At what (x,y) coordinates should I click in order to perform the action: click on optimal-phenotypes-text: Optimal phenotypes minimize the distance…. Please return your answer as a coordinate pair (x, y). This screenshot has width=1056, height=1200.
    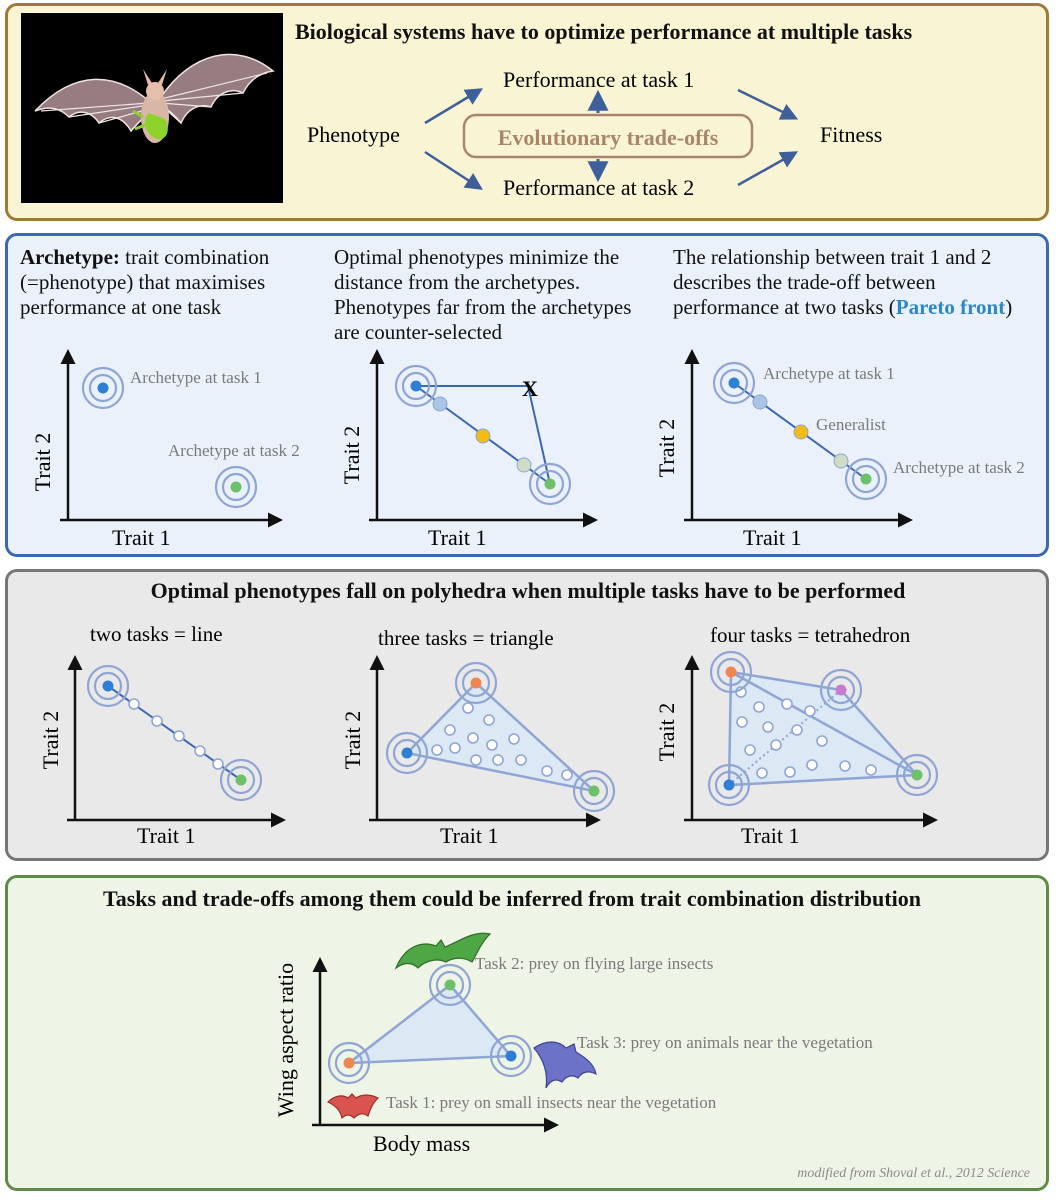
    Looking at the image, I should click on (483, 294).